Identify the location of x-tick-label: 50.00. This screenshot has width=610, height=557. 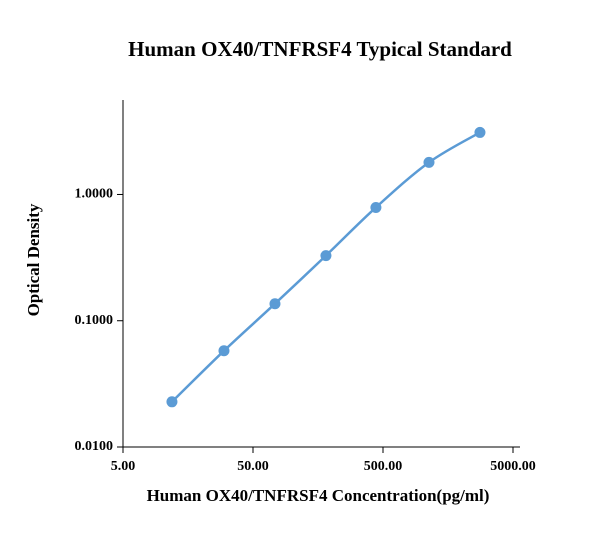
(253, 466).